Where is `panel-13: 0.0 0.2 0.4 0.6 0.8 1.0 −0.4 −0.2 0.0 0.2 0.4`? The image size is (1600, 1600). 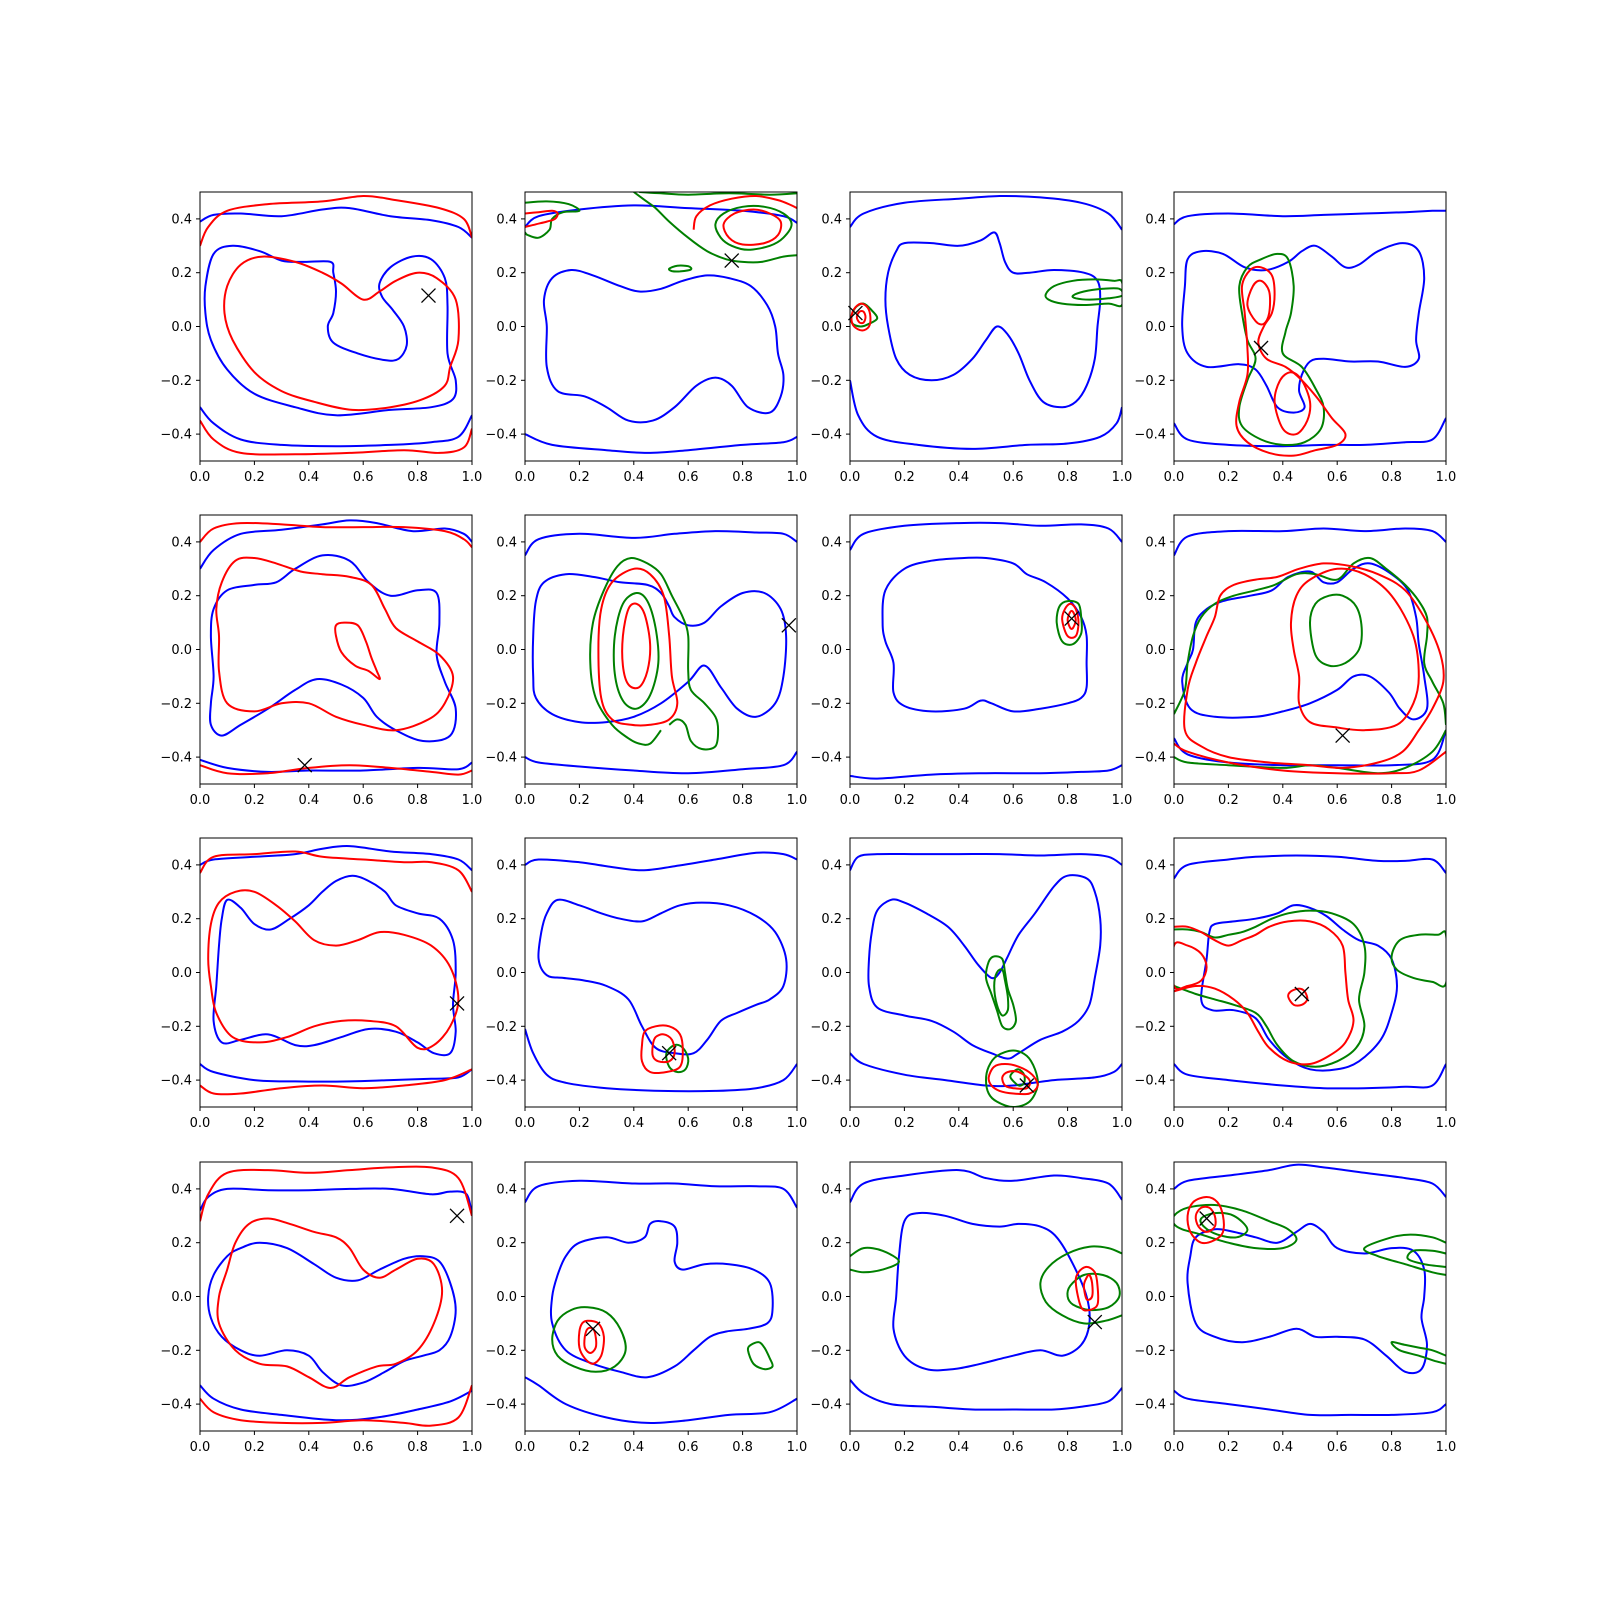 panel-13: 0.0 0.2 0.4 0.6 0.8 1.0 −0.4 −0.2 0.0 0.2 0.4 is located at coordinates (321, 1308).